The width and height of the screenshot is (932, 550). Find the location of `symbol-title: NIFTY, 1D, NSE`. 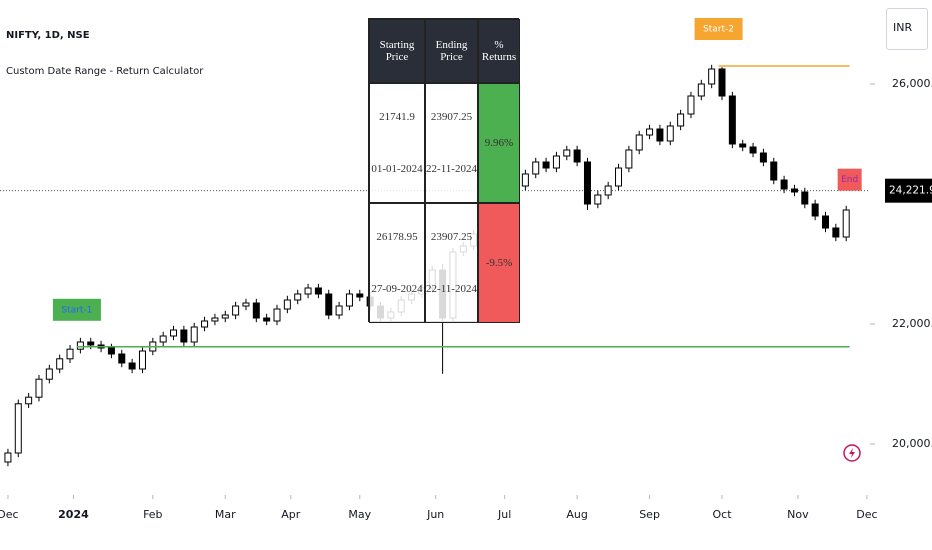

symbol-title: NIFTY, 1D, NSE is located at coordinates (48, 35).